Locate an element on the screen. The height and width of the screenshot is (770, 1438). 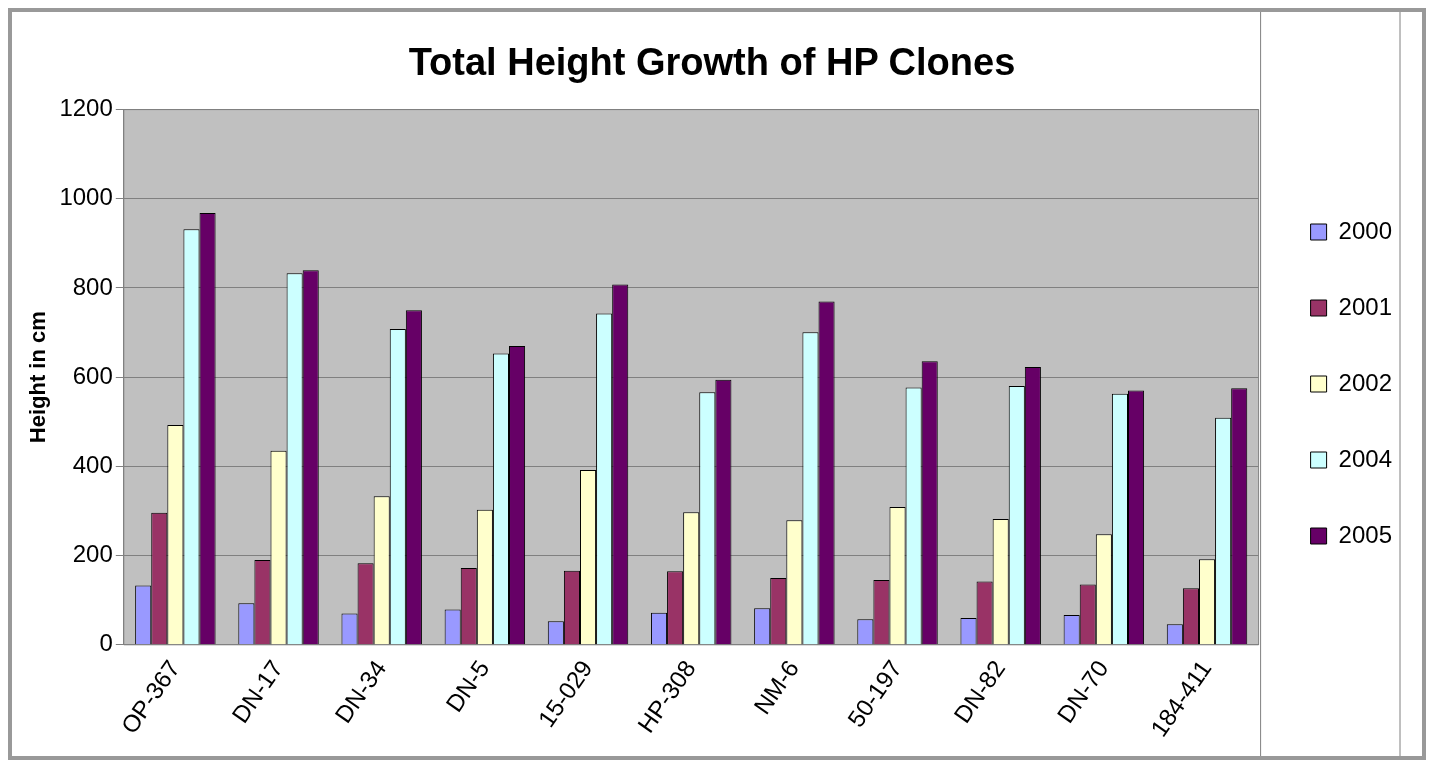
y-tick-label: 600 is located at coordinates (92, 375).